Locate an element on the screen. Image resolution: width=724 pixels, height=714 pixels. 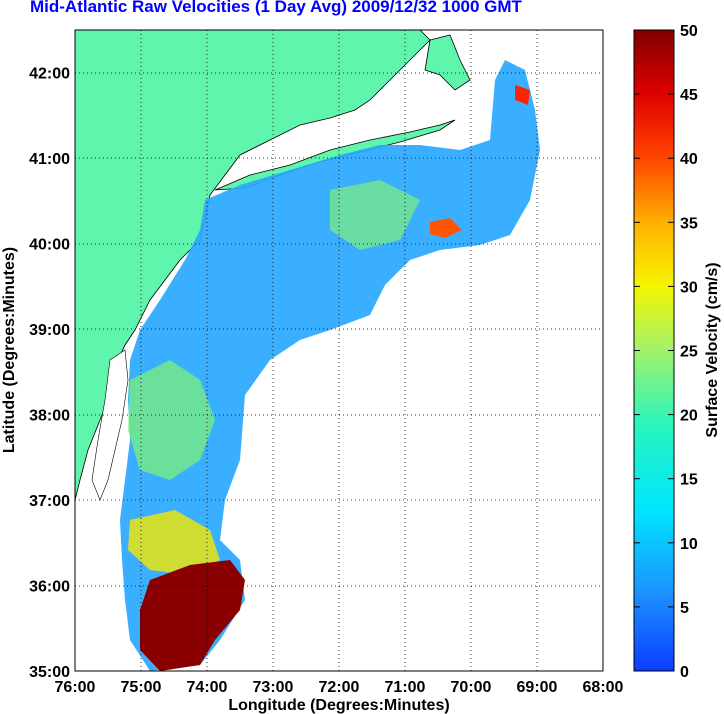
colorbar-tick-label: 50 is located at coordinates (689, 31).